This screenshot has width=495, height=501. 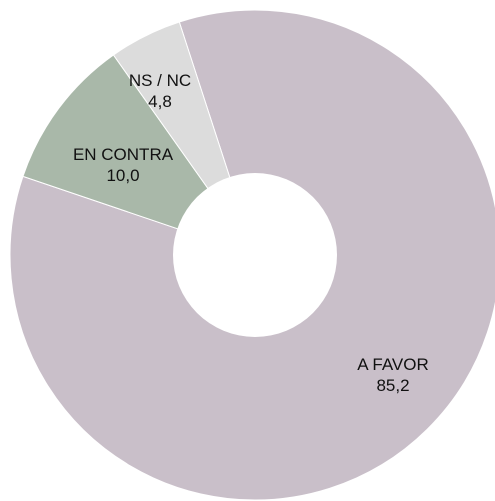 I want to click on label-en-contra-category: EN CONTRA, so click(x=123, y=154).